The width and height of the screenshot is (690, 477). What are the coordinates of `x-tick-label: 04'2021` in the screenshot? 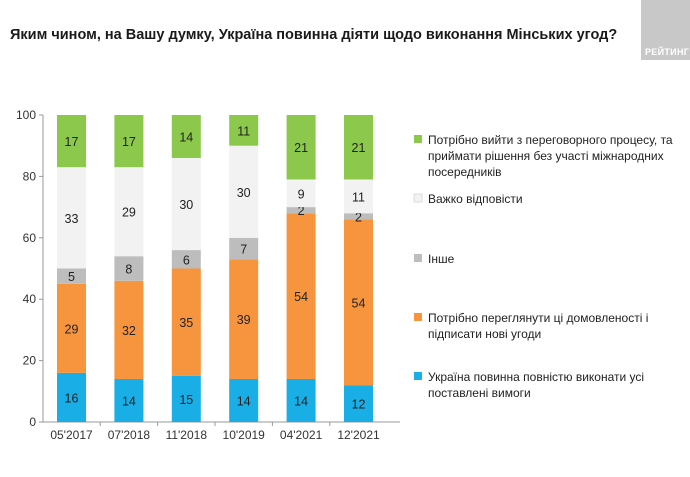 It's located at (301, 435).